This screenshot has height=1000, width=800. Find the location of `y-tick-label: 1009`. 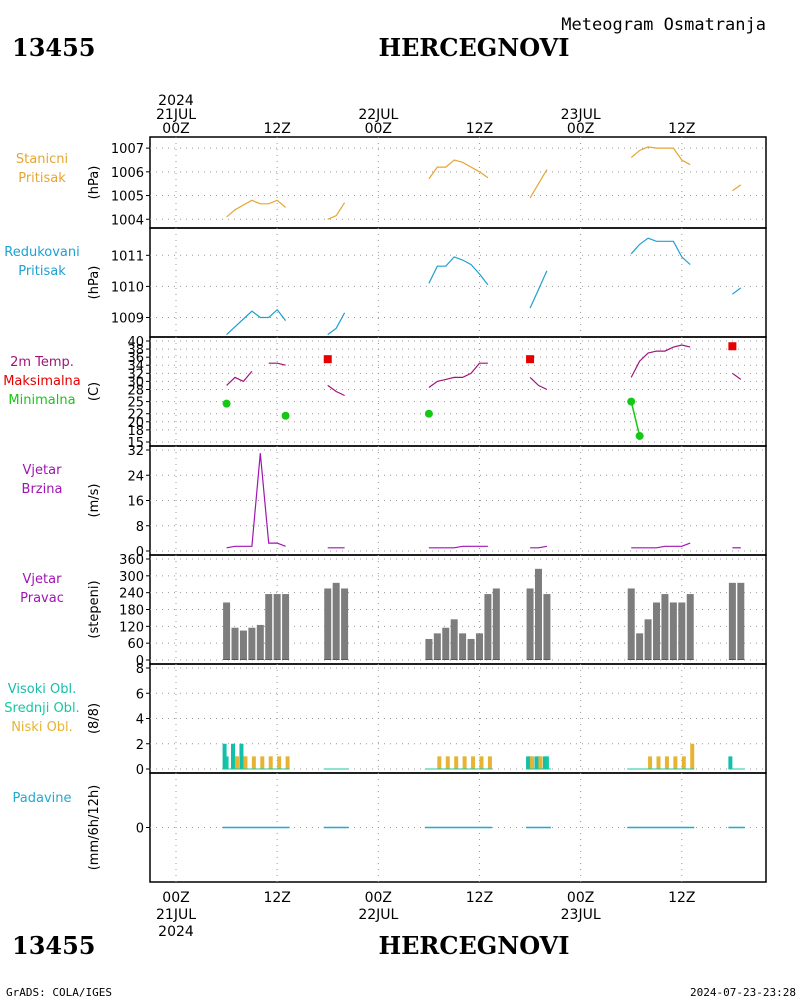

y-tick-label: 1009 is located at coordinates (127, 318).